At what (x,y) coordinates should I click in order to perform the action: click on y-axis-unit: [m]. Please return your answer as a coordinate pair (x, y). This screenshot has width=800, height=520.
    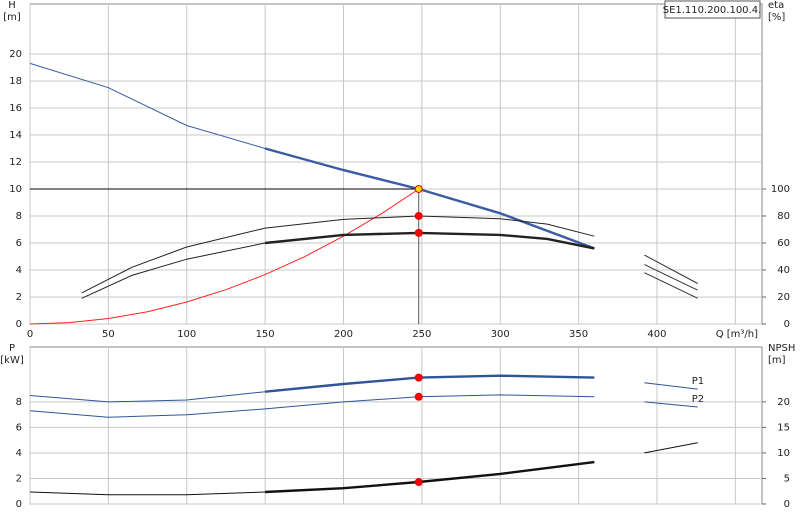
    Looking at the image, I should click on (12, 17).